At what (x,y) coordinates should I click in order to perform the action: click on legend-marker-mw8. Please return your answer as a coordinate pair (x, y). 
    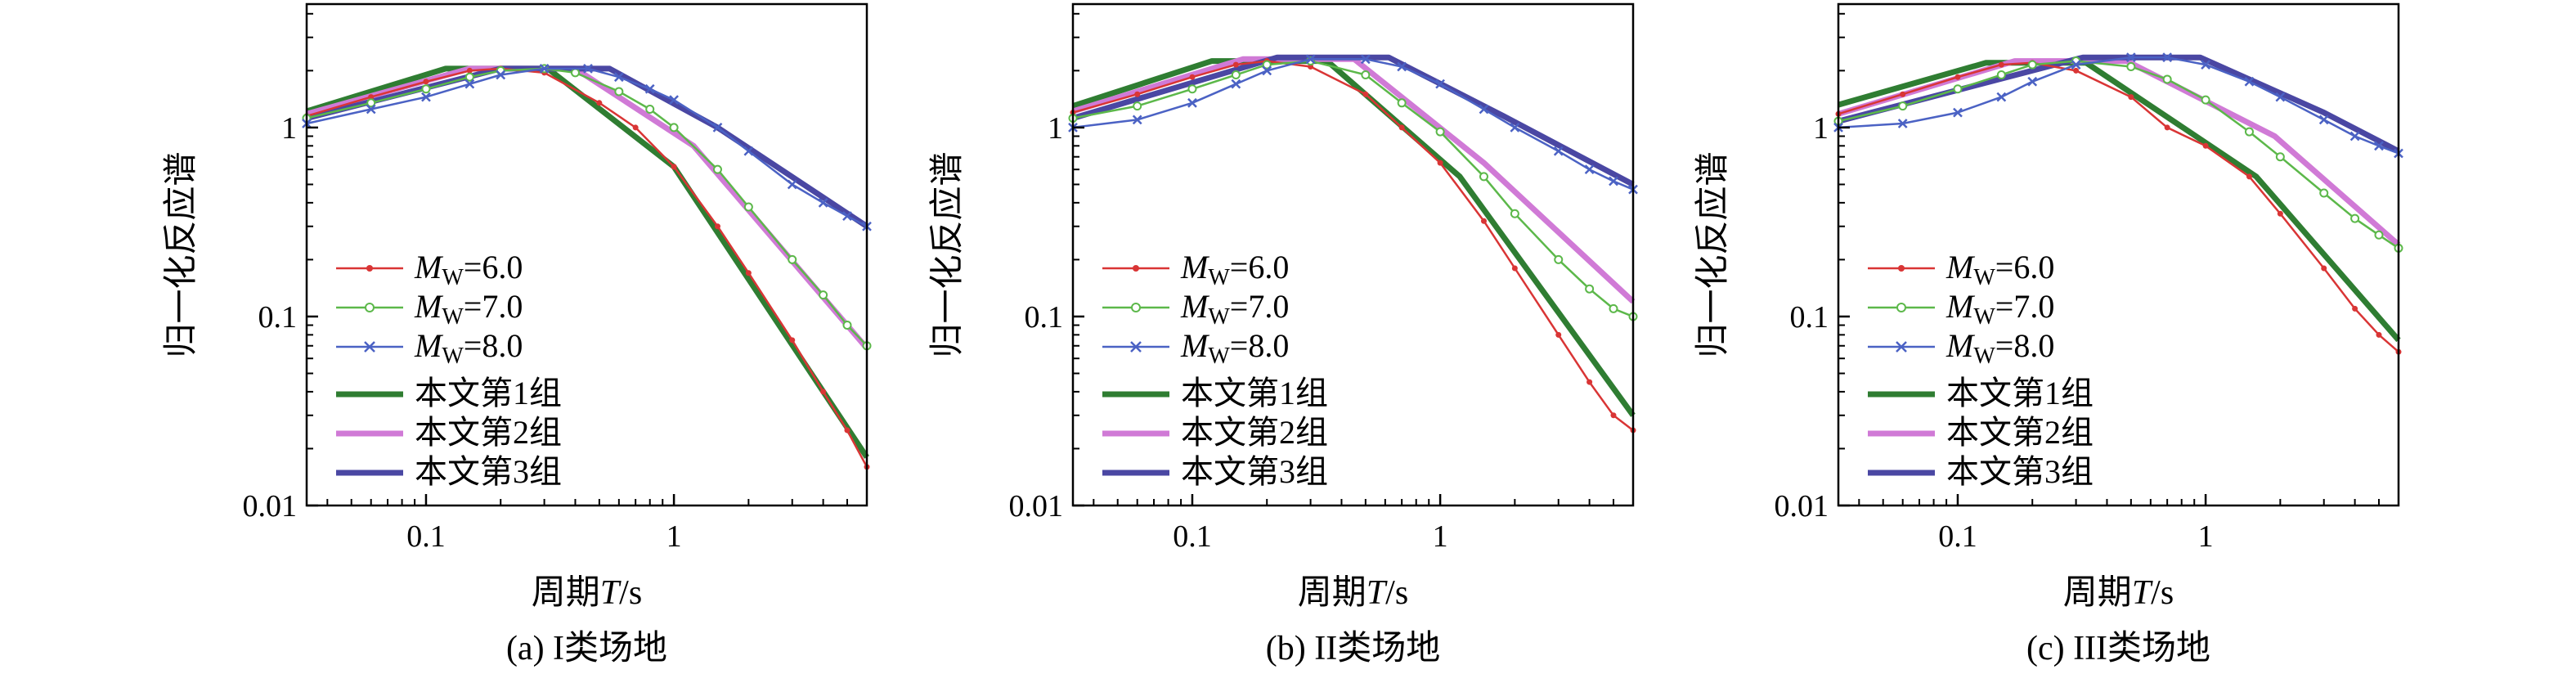
    Looking at the image, I should click on (1136, 347).